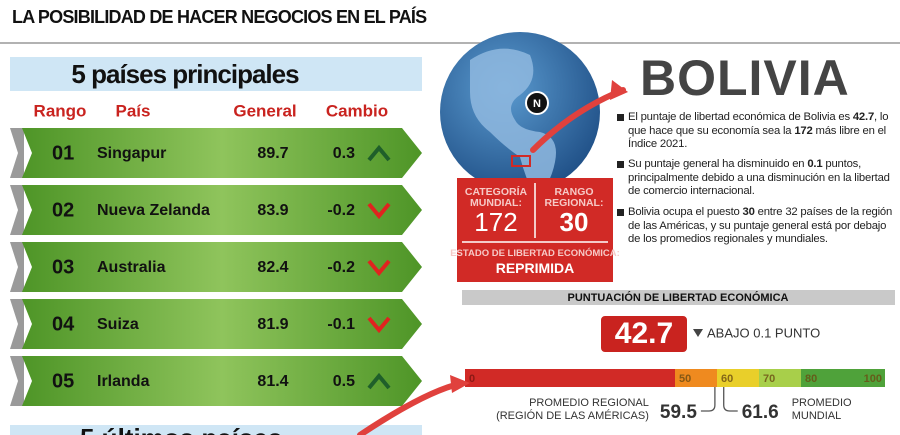 This screenshot has height=435, width=900. Describe the element at coordinates (272, 153) in the screenshot. I see `row-general: 89.7` at that location.